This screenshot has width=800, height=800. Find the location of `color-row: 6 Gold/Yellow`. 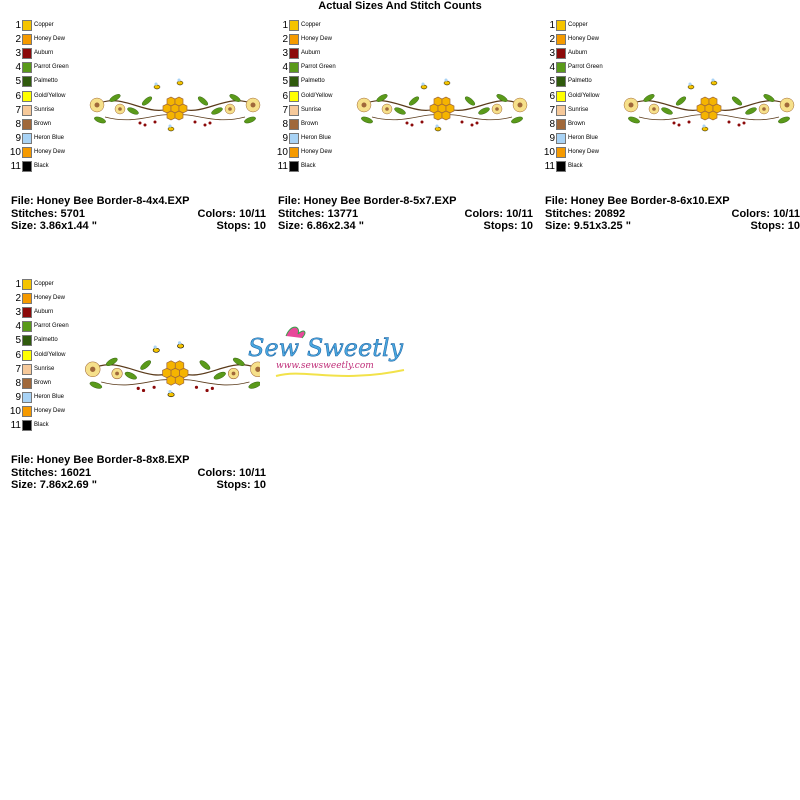

color-row: 6 Gold/Yellow is located at coordinates (307, 96).